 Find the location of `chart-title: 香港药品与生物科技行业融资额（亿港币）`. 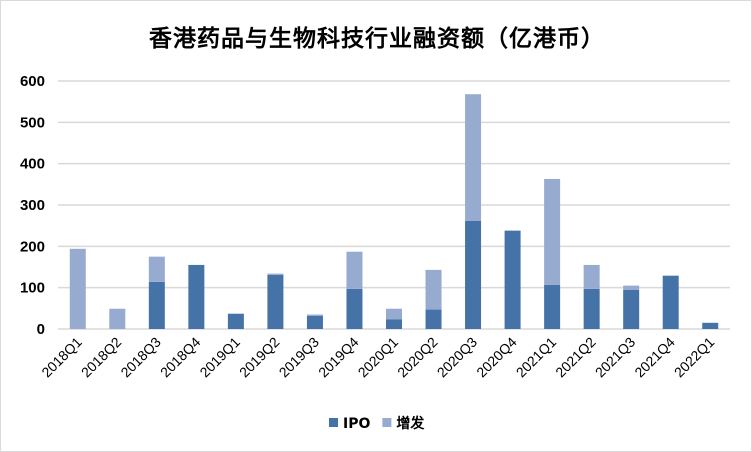

chart-title: 香港药品与生物科技行业融资额（亿港币） is located at coordinates (377, 38).